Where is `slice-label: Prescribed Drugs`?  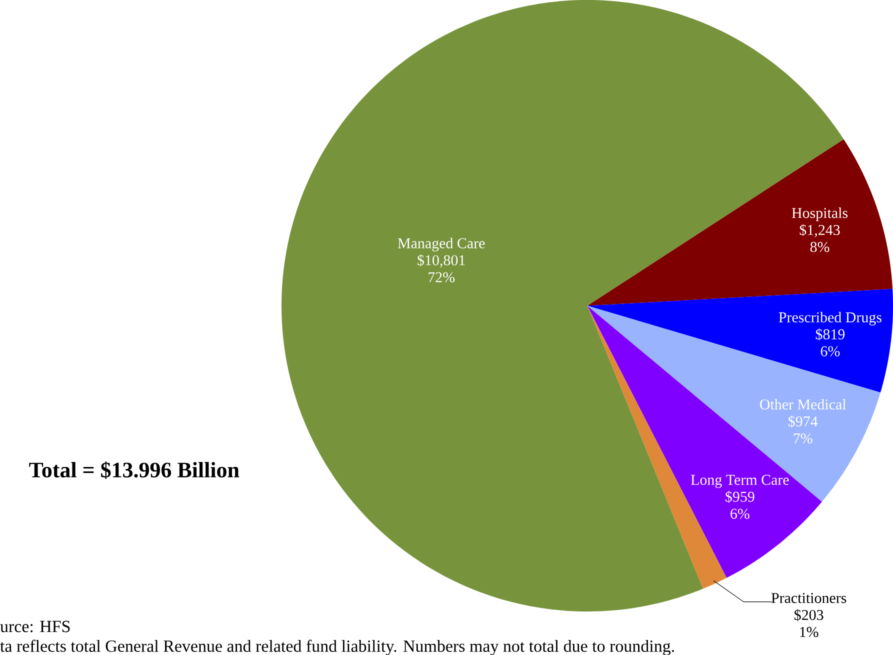 slice-label: Prescribed Drugs is located at coordinates (830, 319).